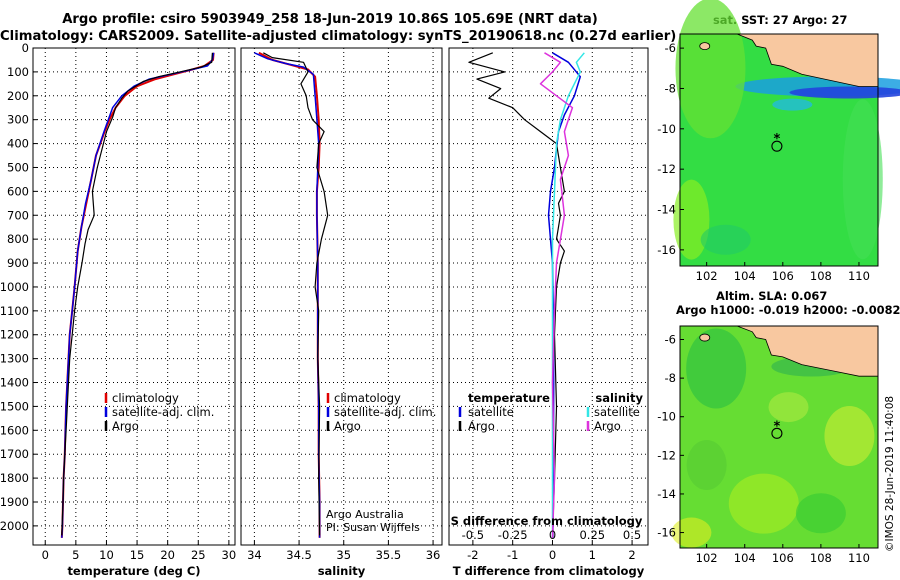  I want to click on sst_map: * 102 104 106 108 110 -6 -8 -10 -12 -14 -16, so click(778, 141).